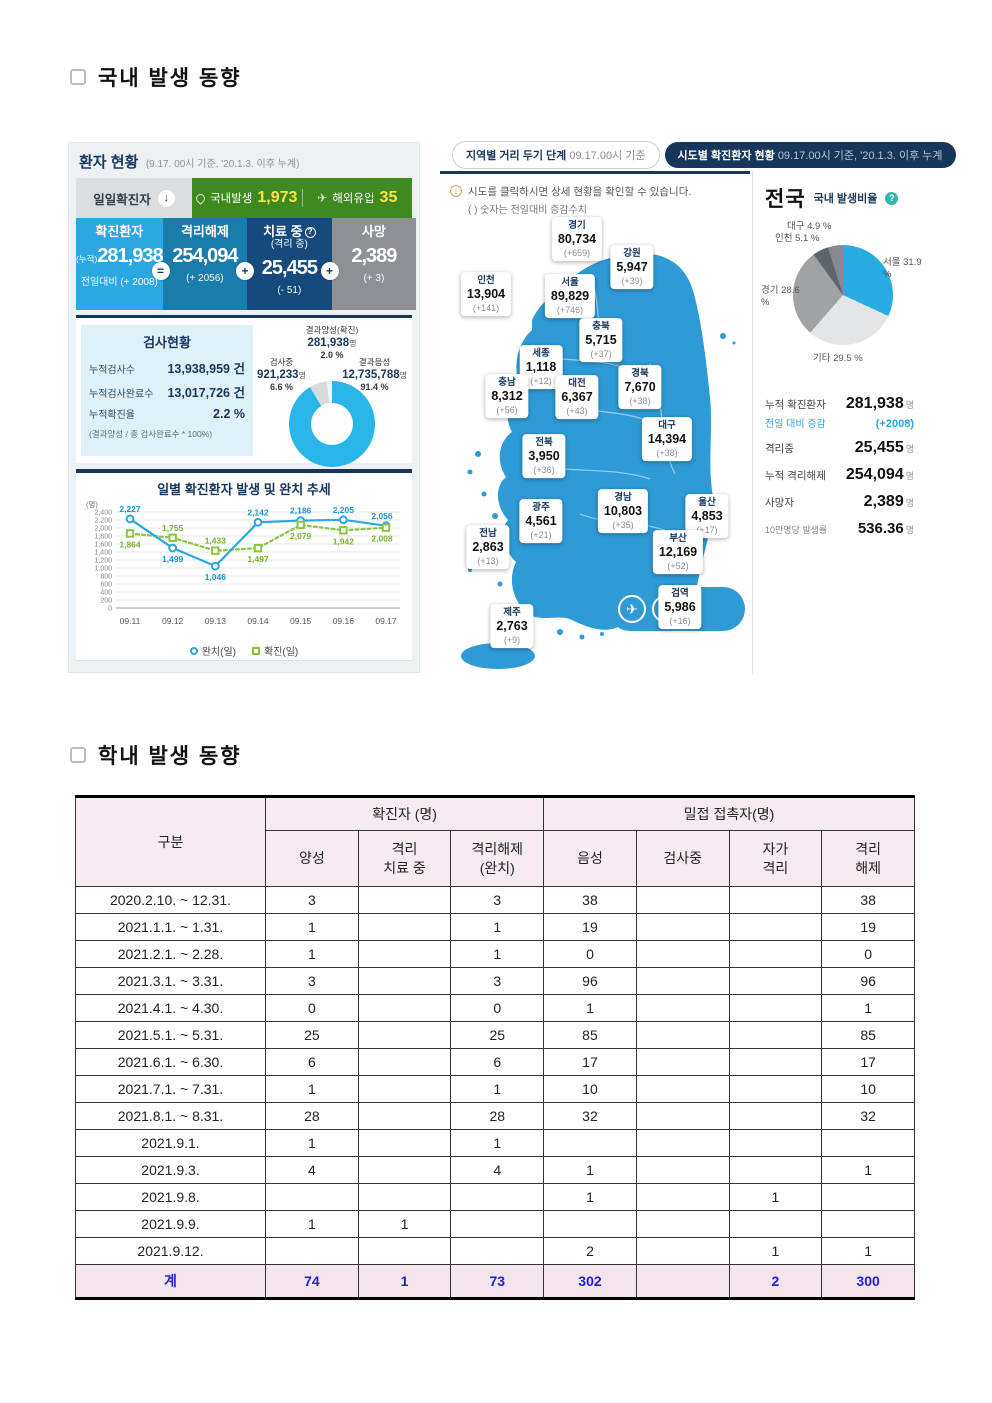 The width and height of the screenshot is (992, 1403). Describe the element at coordinates (170, 78) in the screenshot. I see `section1-title-text: 국내 발생 동향` at that location.